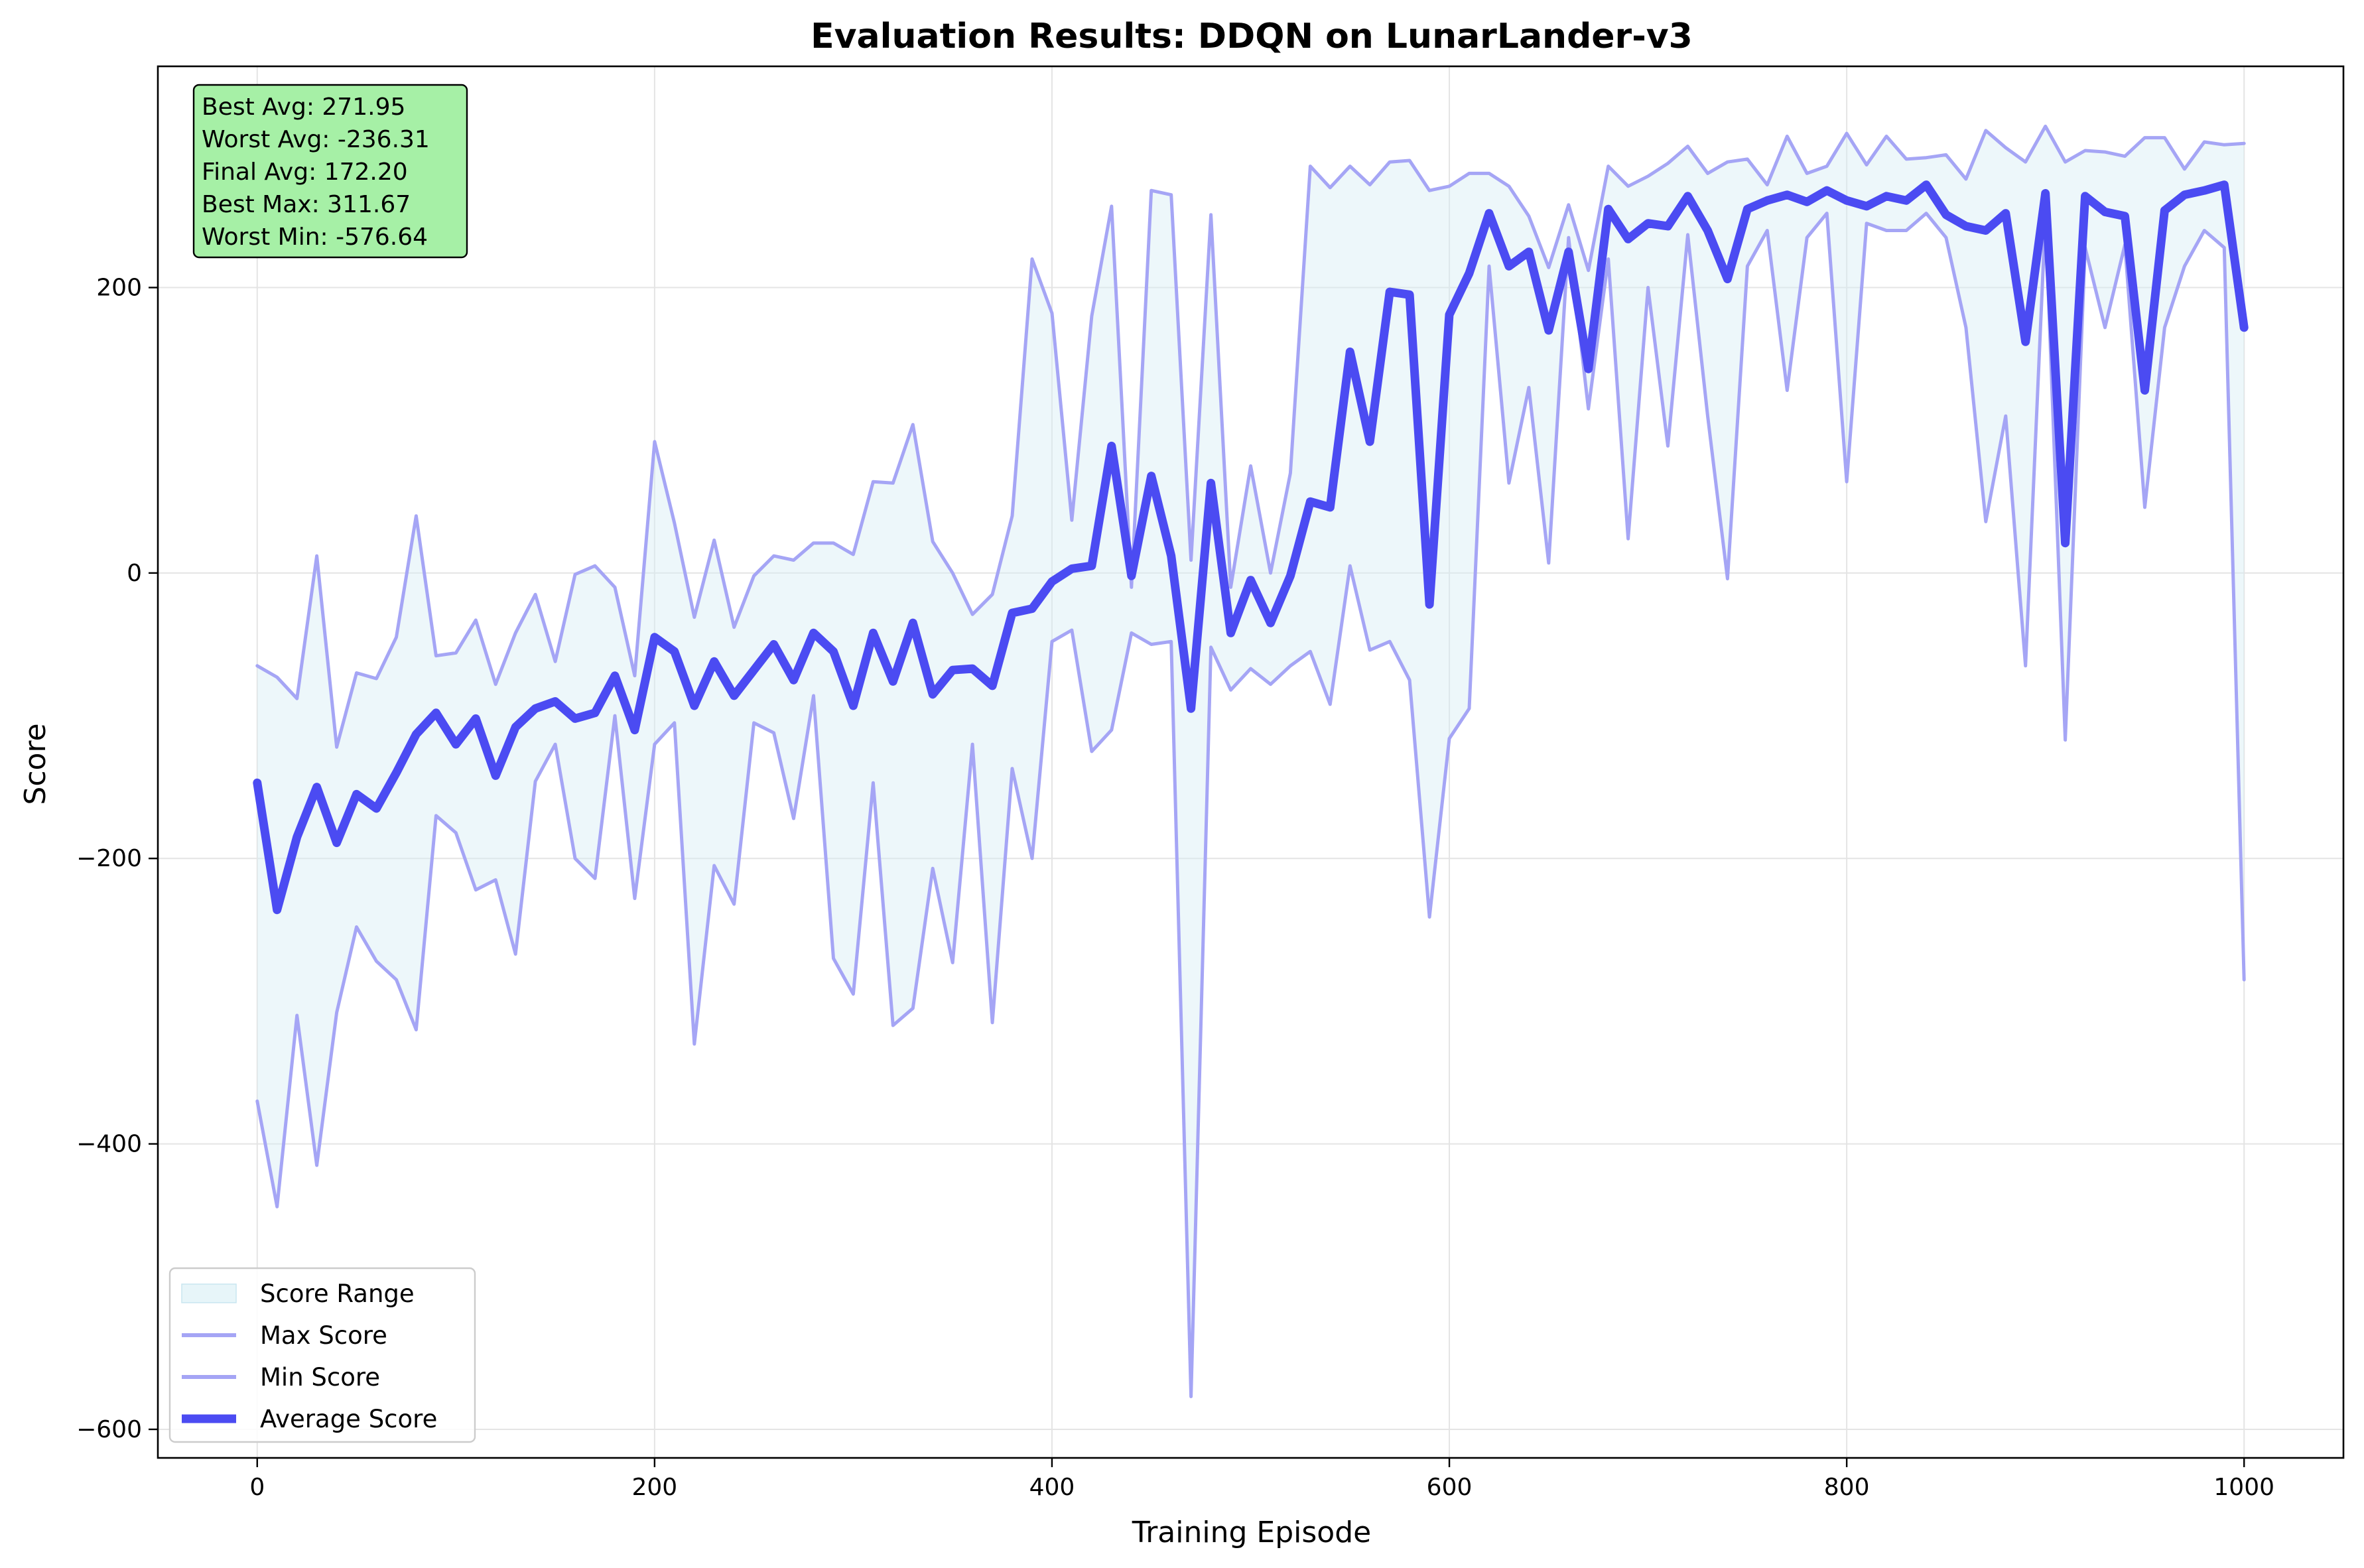  I want to click on x-axis-label: Training Episode, so click(1251, 1532).